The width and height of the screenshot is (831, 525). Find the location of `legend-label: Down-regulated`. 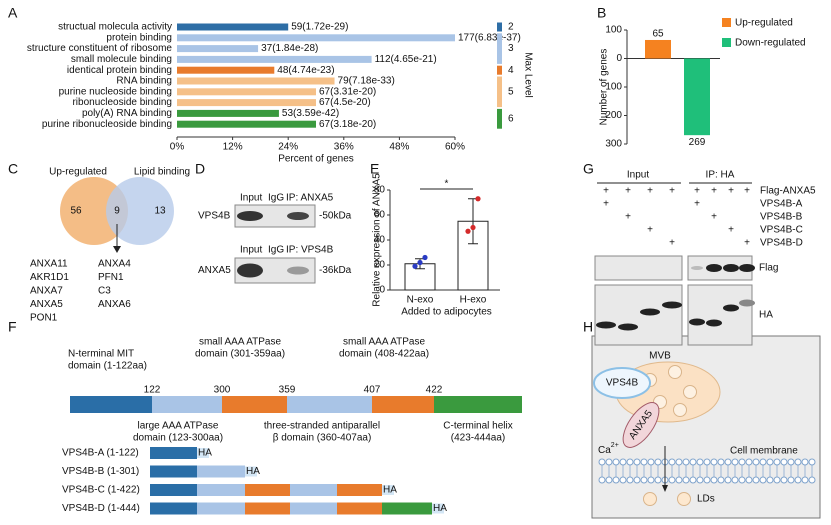

legend-label: Down-regulated is located at coordinates (770, 43).